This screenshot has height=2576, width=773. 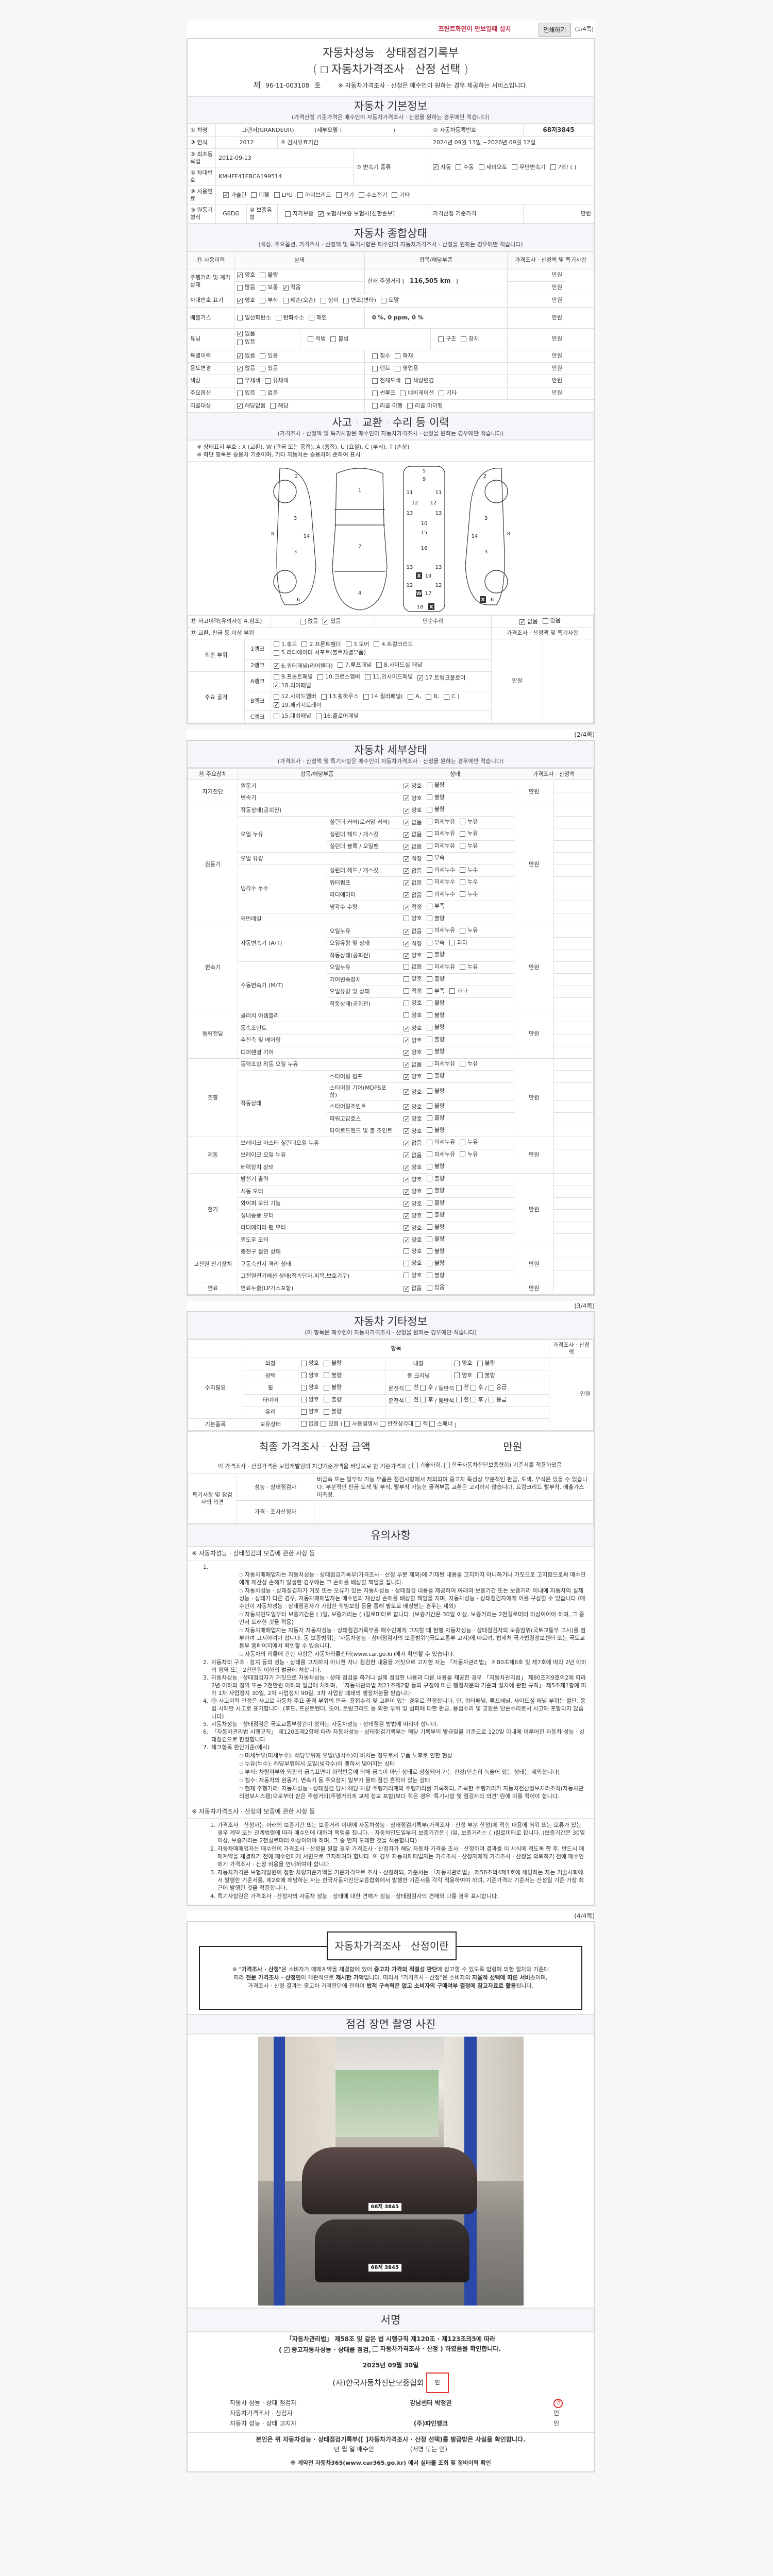 I want to click on print-button: 인쇄하기, so click(x=555, y=29).